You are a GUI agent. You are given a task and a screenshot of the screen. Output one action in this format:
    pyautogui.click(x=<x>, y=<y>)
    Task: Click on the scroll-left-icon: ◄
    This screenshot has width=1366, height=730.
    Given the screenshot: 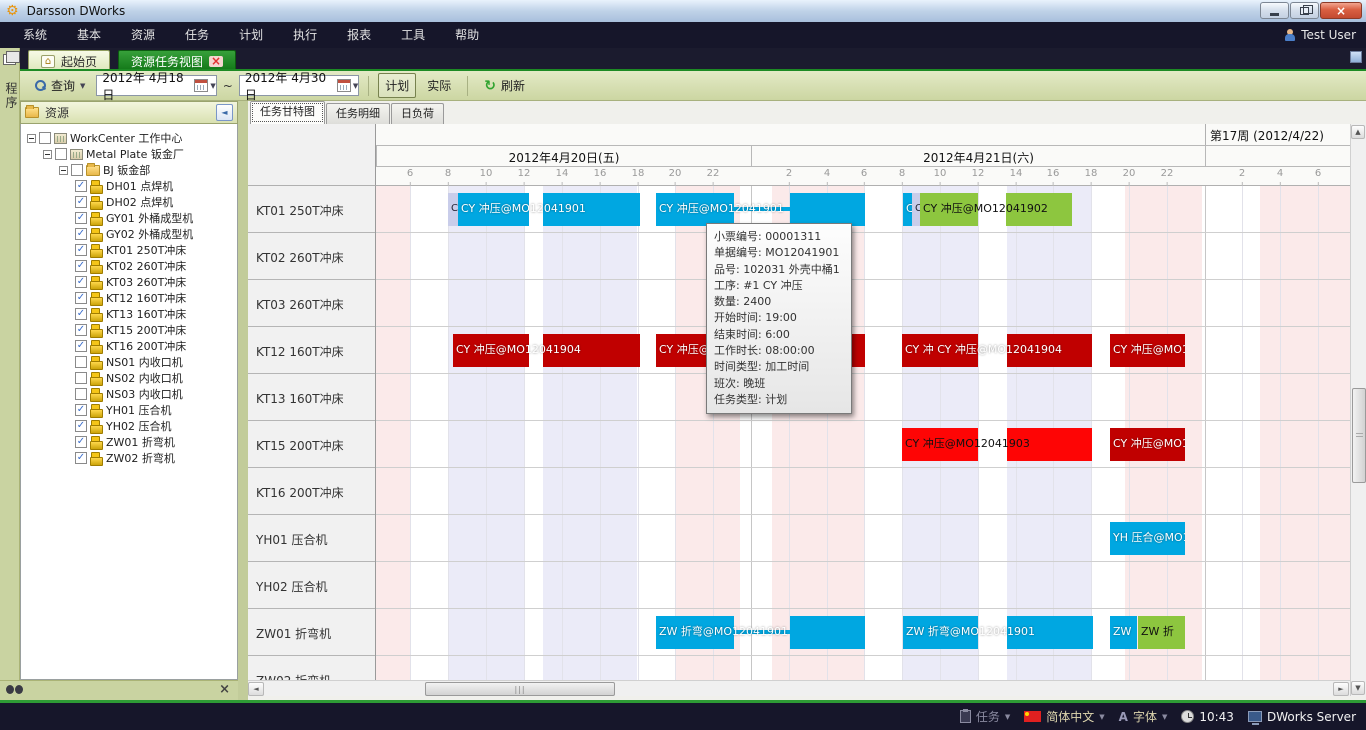 What is the action you would take?
    pyautogui.click(x=256, y=689)
    